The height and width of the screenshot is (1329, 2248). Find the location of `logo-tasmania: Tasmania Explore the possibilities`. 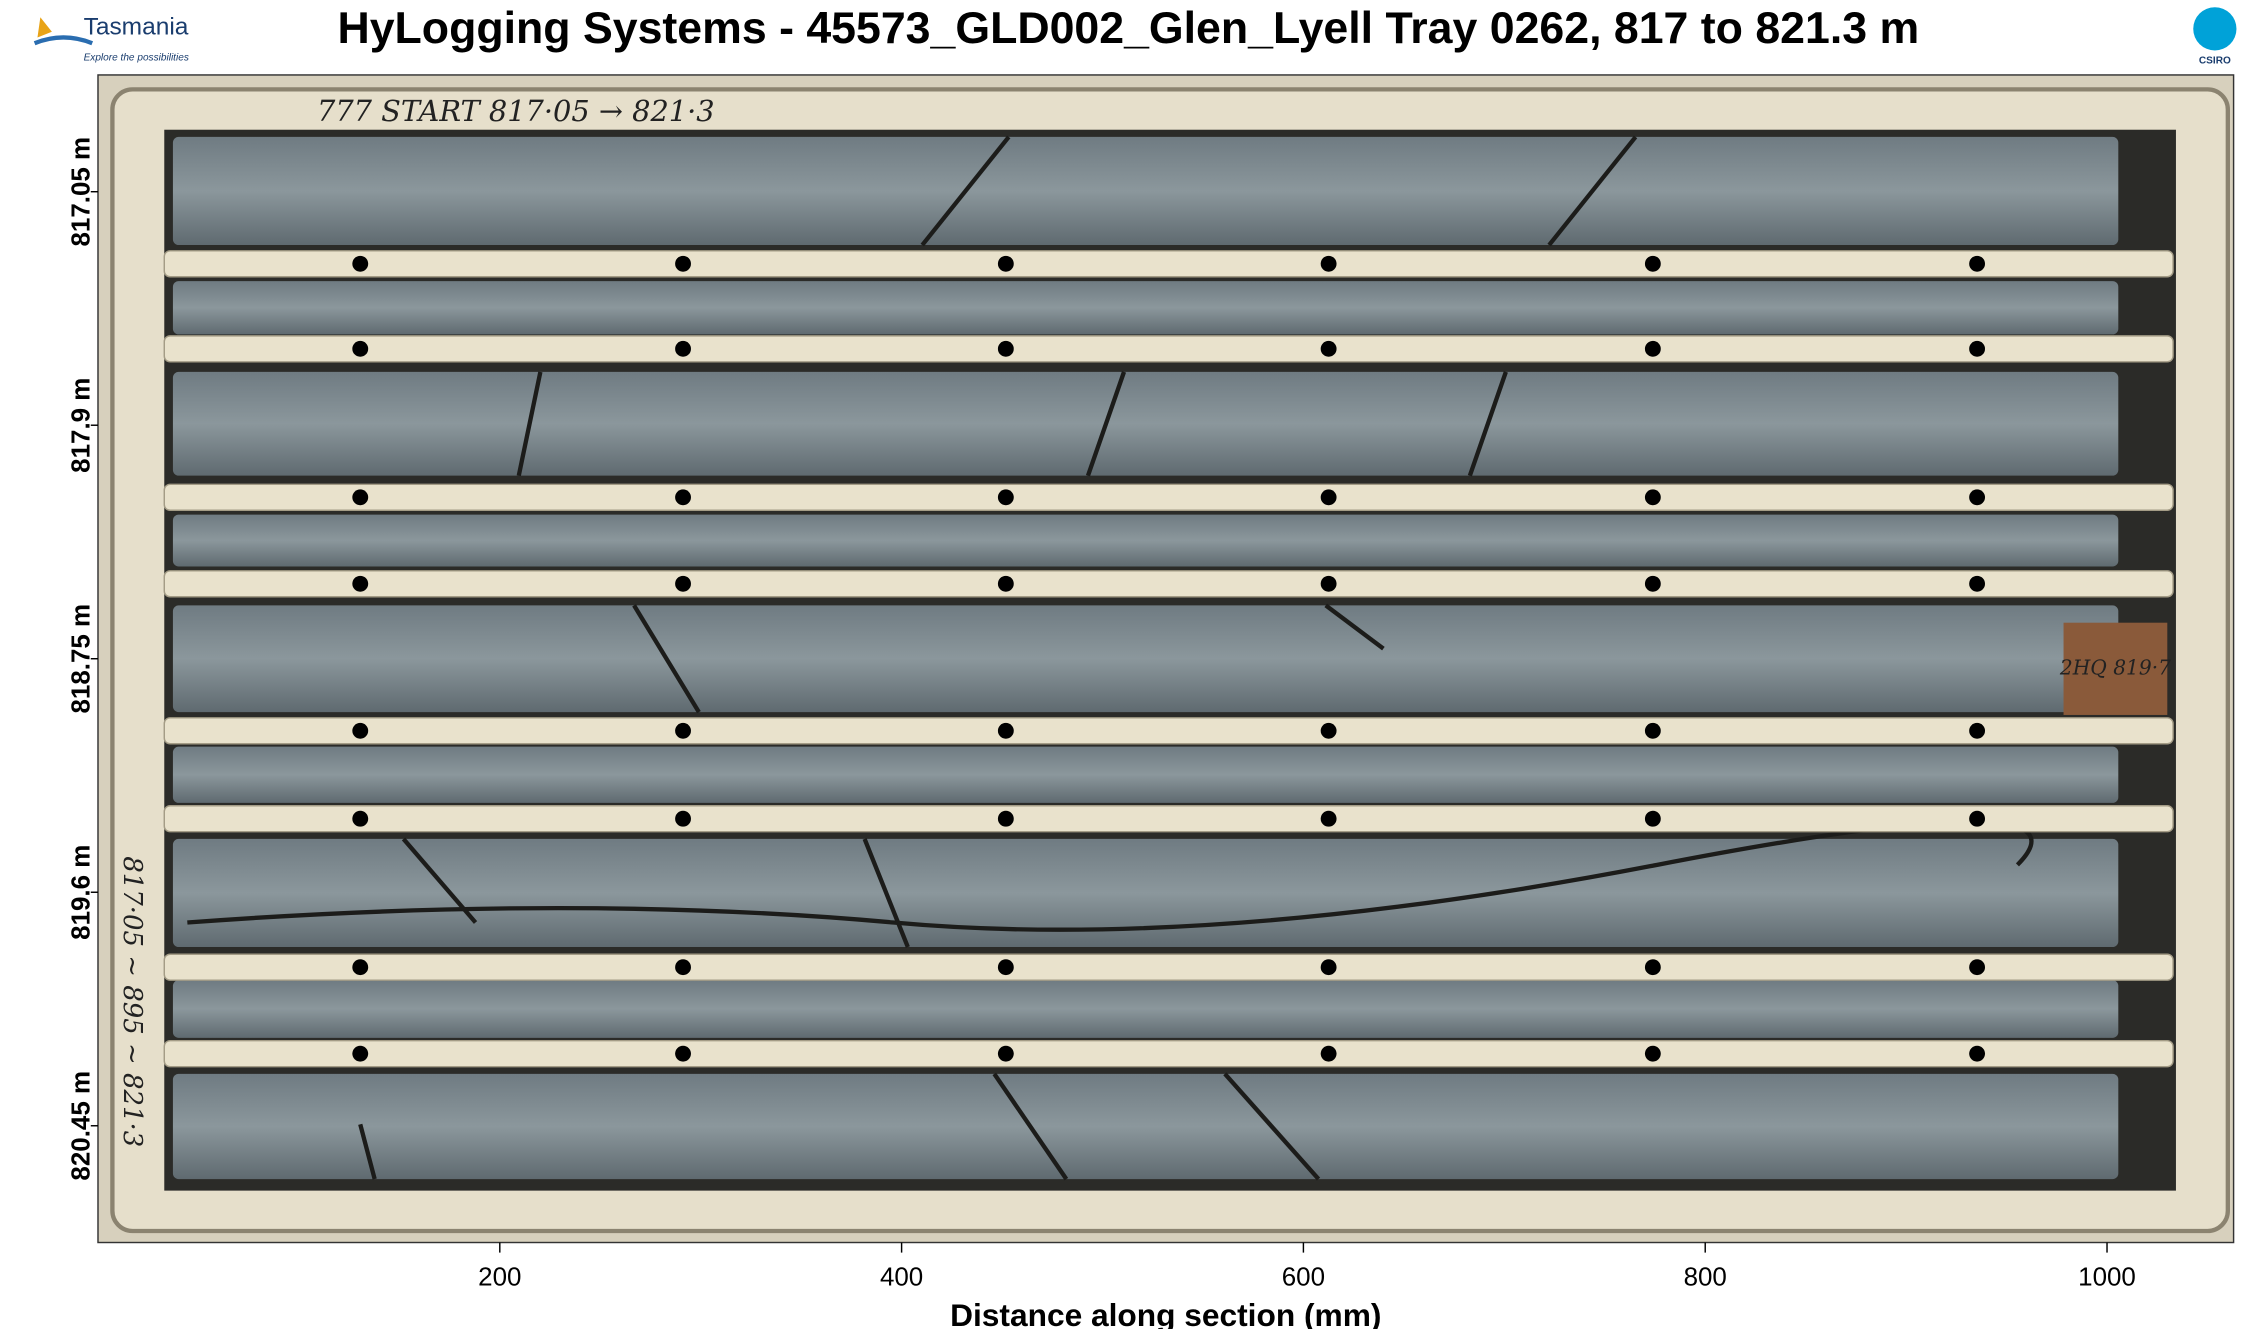

logo-tasmania: Tasmania Explore the possibilities is located at coordinates (111, 39).